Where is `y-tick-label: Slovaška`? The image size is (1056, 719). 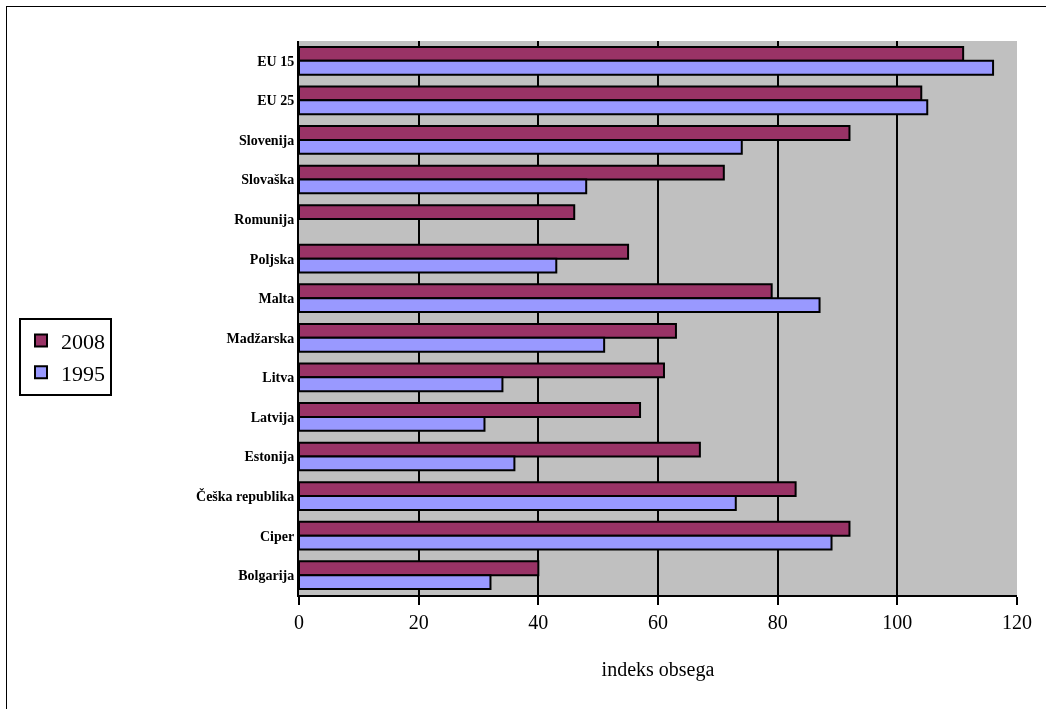 y-tick-label: Slovaška is located at coordinates (268, 180).